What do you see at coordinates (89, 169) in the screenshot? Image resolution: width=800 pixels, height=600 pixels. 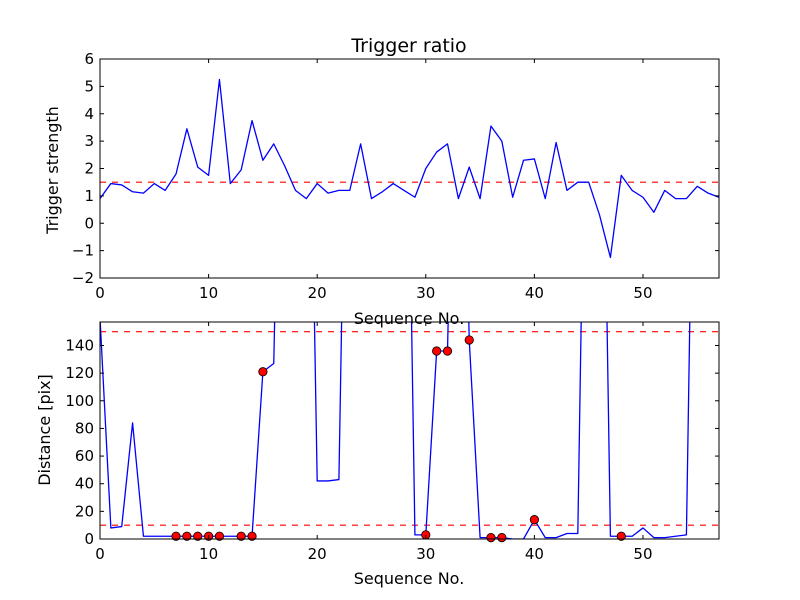 I see `y-tick-label: 2` at bounding box center [89, 169].